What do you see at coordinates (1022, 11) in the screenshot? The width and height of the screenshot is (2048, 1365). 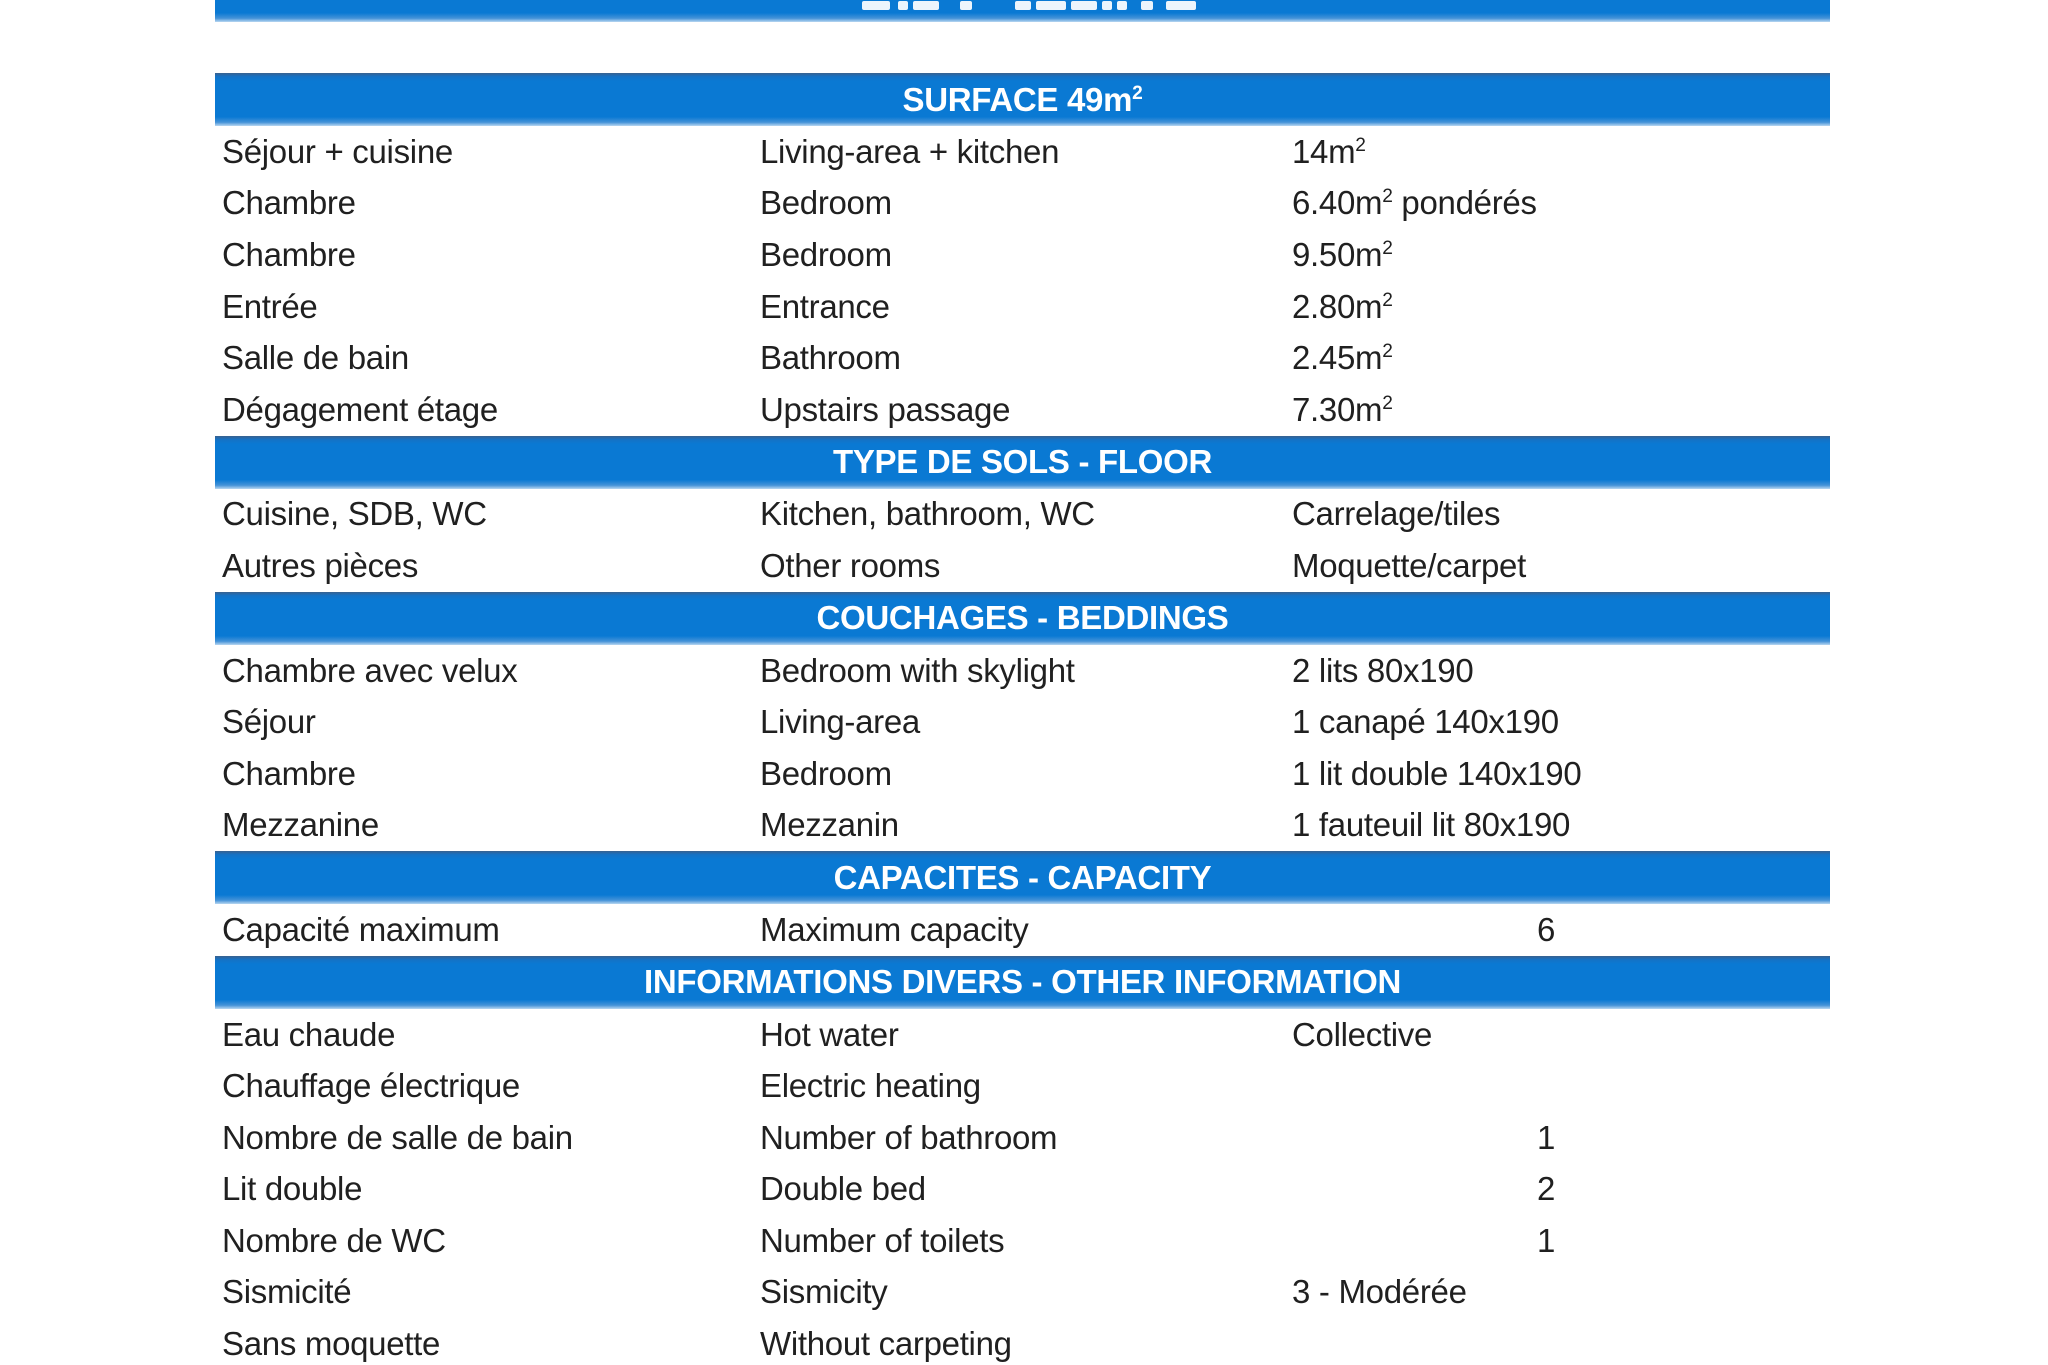 I see `clipped-top-banner` at bounding box center [1022, 11].